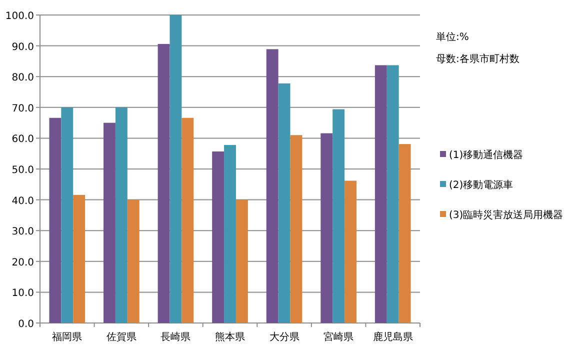  What do you see at coordinates (175, 337) in the screenshot?
I see `x-tick-label: 長崎県` at bounding box center [175, 337].